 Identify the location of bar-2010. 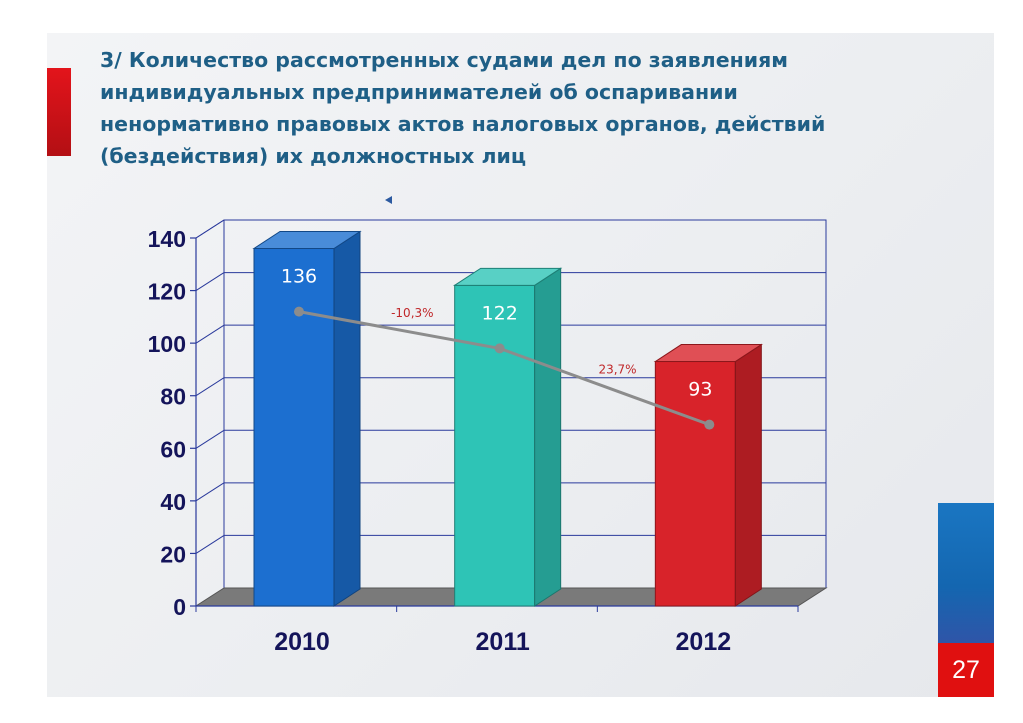
(307, 418).